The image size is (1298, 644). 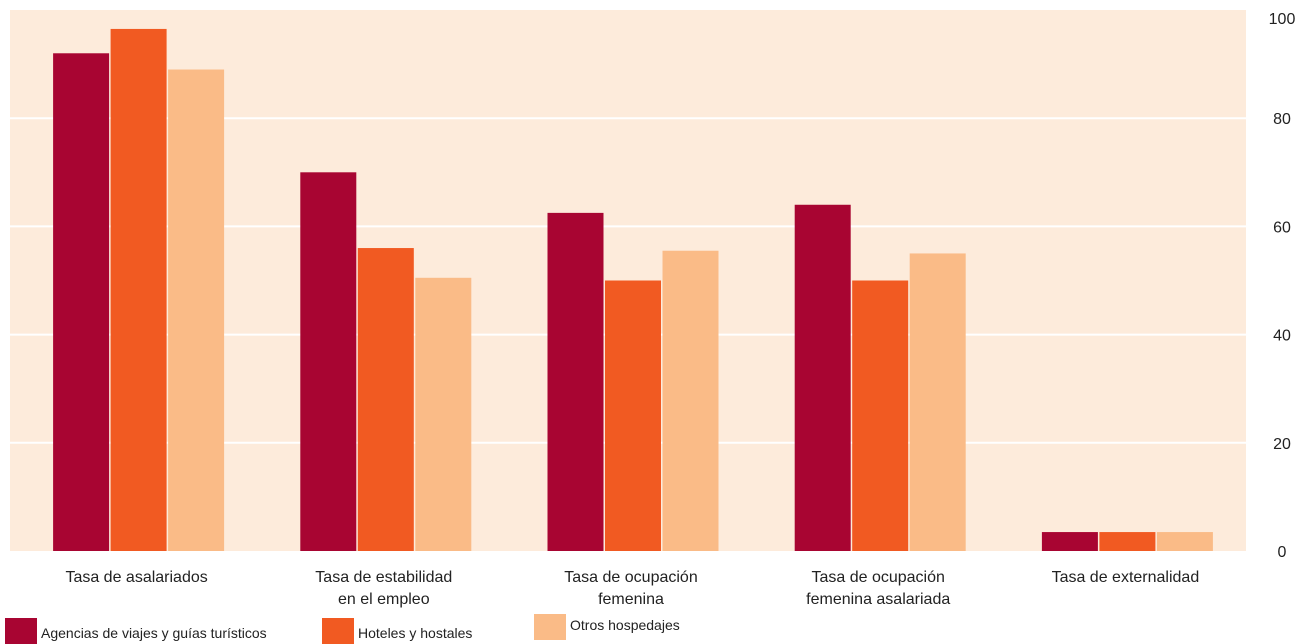 I want to click on y-tick-label: 80, so click(x=1282, y=119).